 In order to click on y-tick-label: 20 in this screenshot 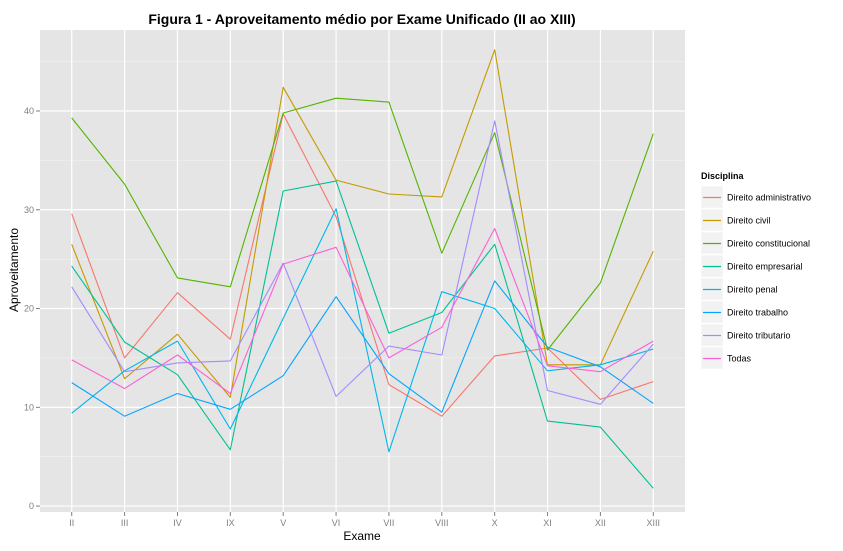, I will do `click(29, 309)`.